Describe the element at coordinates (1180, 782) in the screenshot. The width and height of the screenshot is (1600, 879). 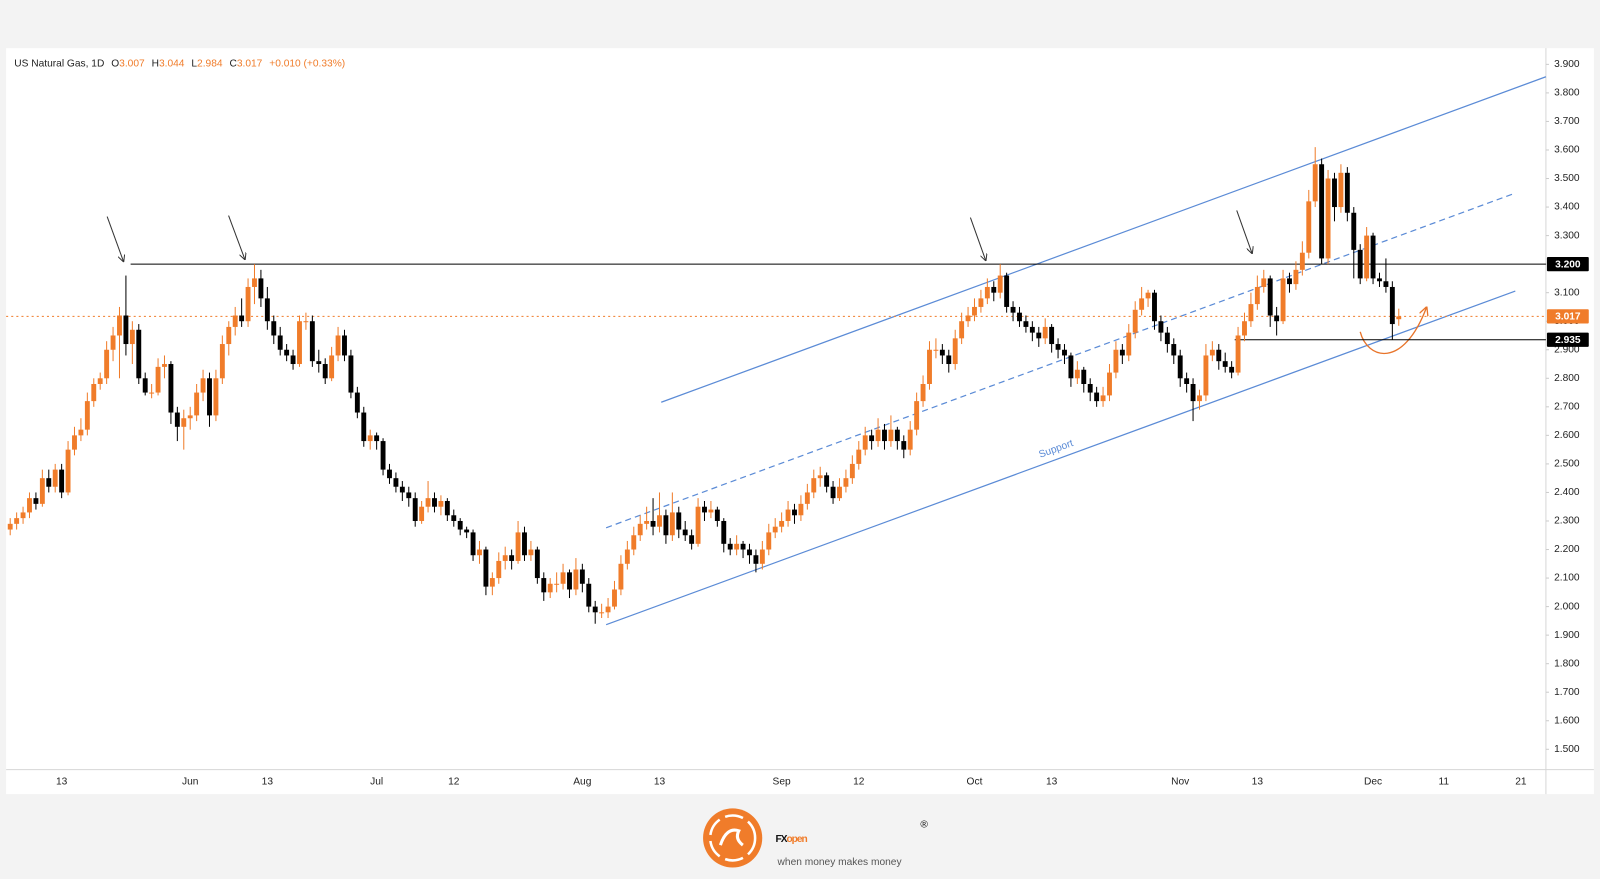
I see `x-tick-label: Nov` at that location.